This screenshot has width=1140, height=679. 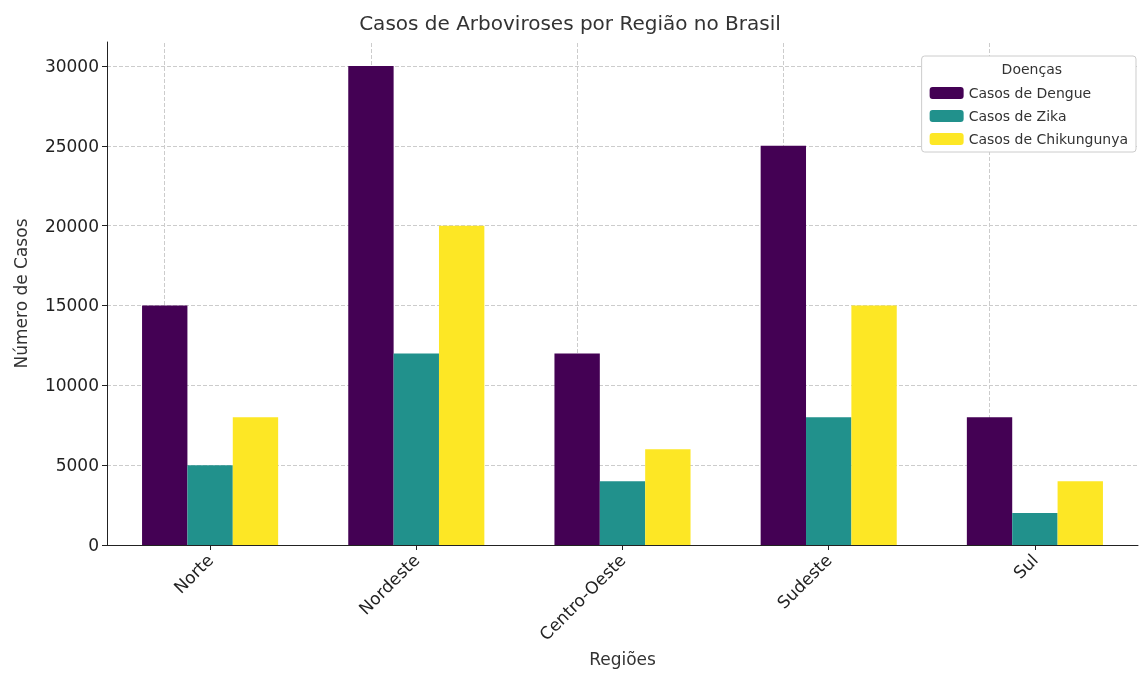 I want to click on chart-title: Casos de Arboviroses por Região no Brasil, so click(x=570, y=23).